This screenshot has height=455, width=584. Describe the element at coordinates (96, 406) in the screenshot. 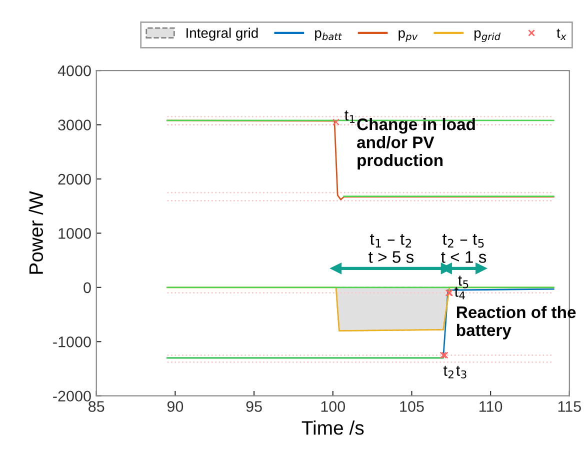

I see `x-tick-label: 85` at that location.